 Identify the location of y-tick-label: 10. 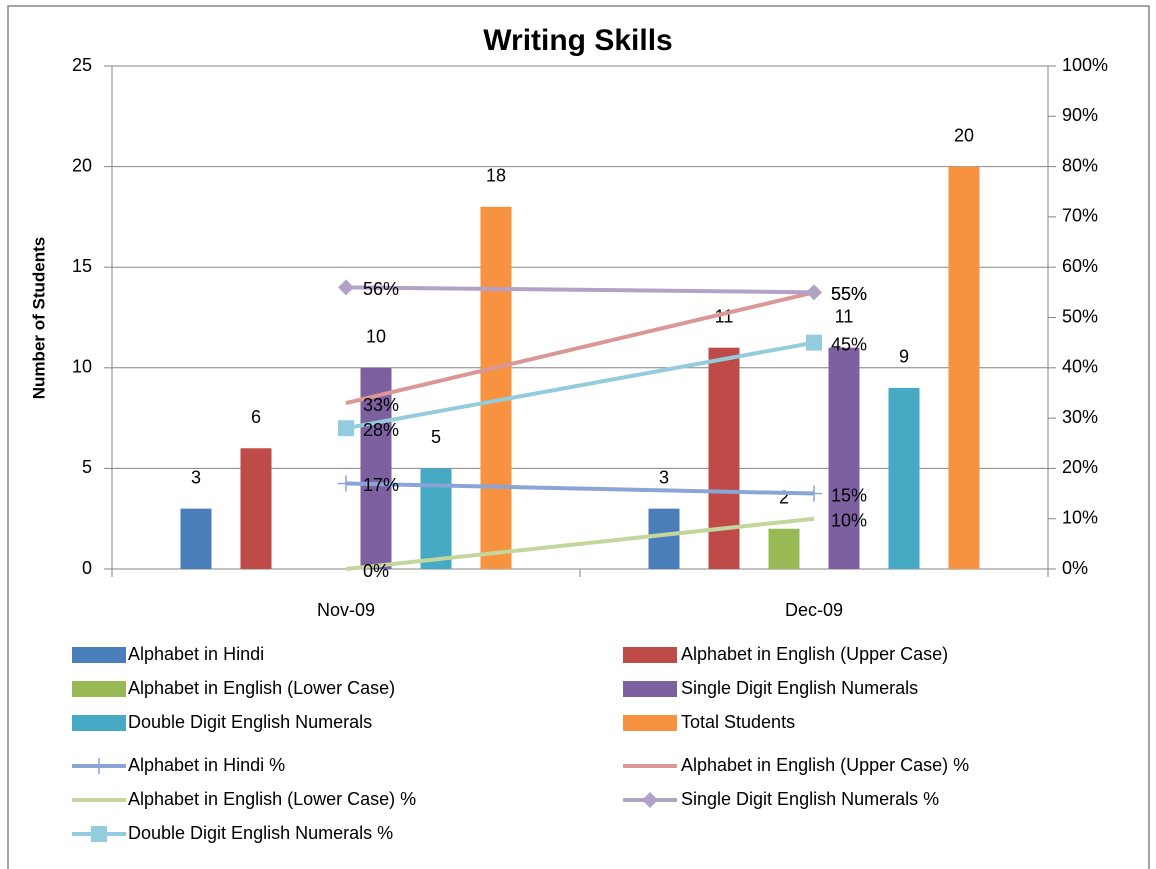
(82, 367).